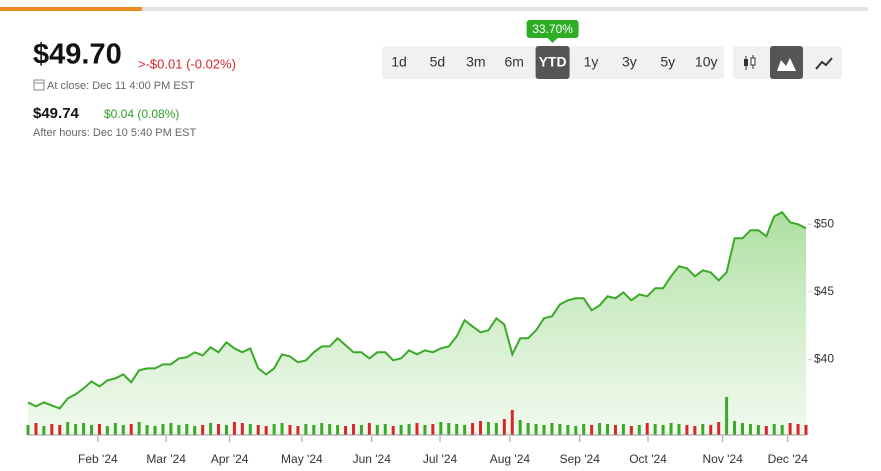 The height and width of the screenshot is (471, 881). Describe the element at coordinates (372, 459) in the screenshot. I see `x-tick-label: Jun '24` at that location.